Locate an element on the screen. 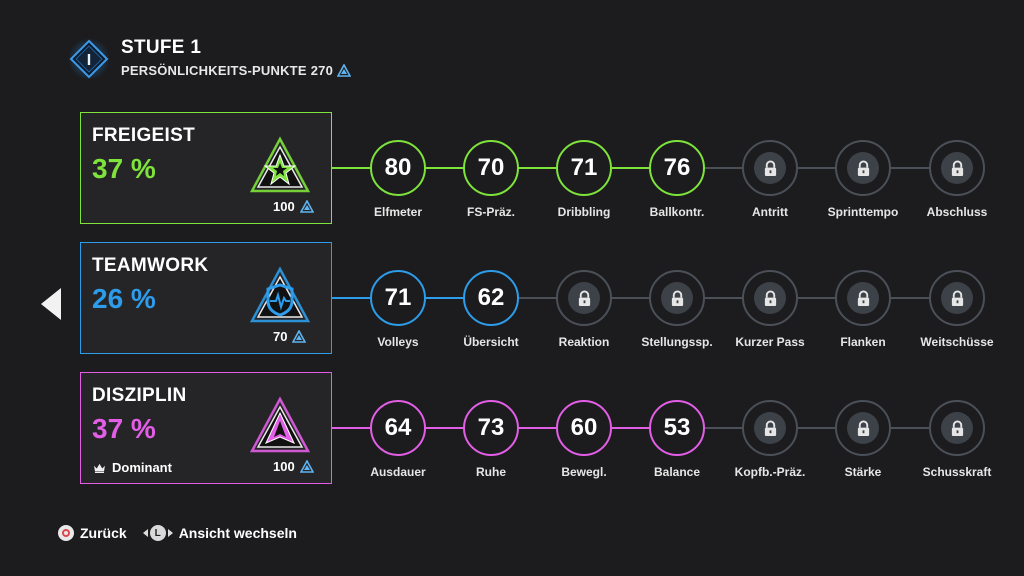  attribute-value: 73 is located at coordinates (491, 427).